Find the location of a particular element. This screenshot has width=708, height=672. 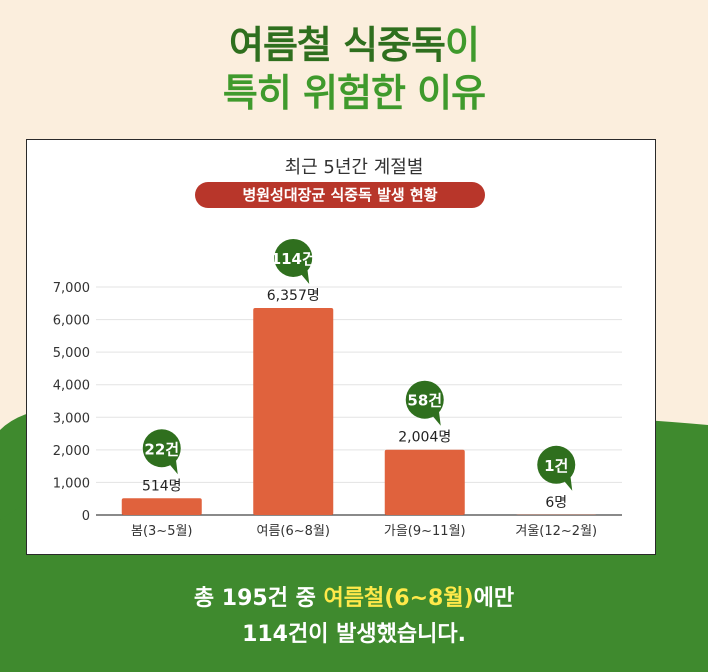

case-count-badge: 1건 is located at coordinates (556, 468).